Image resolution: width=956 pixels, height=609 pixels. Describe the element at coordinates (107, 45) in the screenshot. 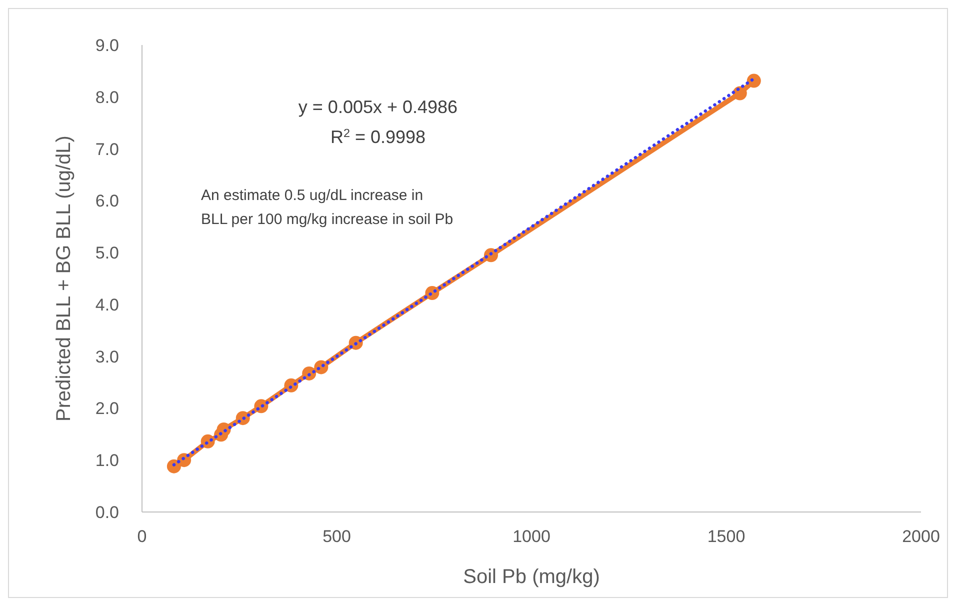

I see `y-tick-label: 9.0` at that location.